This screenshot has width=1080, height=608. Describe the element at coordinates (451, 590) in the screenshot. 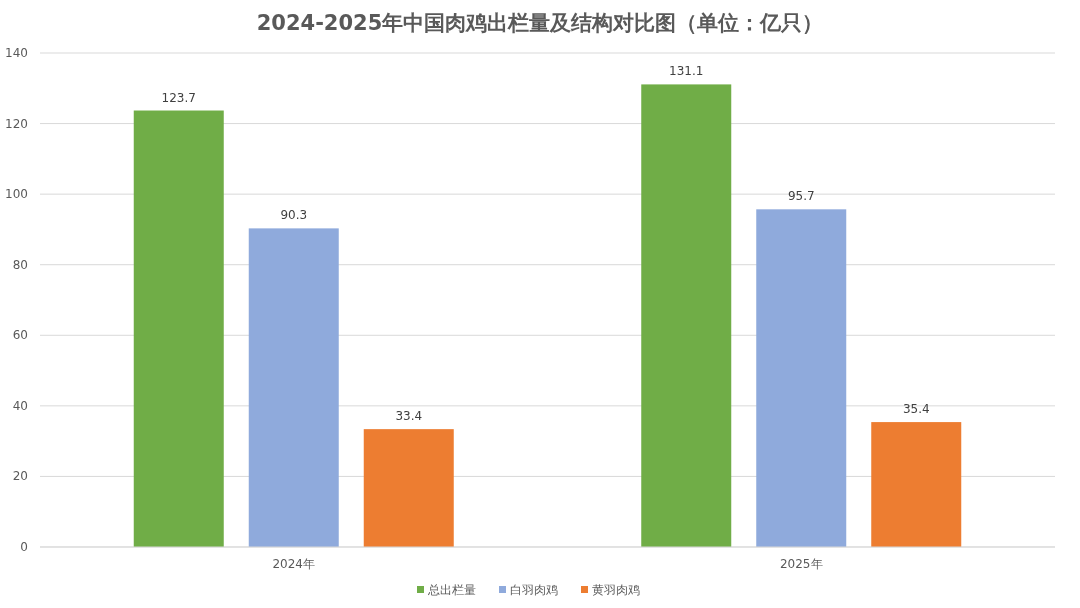

I see `legend-label: 总出栏量` at that location.